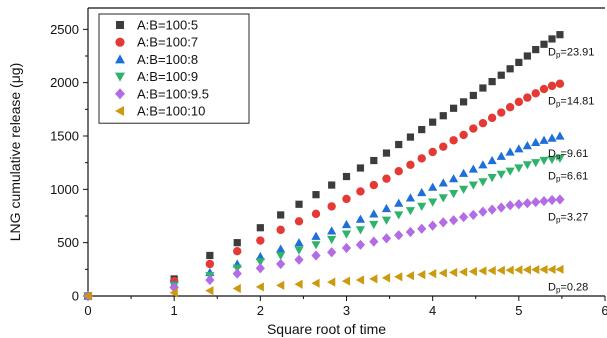 The image size is (607, 338). Describe the element at coordinates (167, 25) in the screenshot. I see `legend-label: A:B=100:5` at that location.